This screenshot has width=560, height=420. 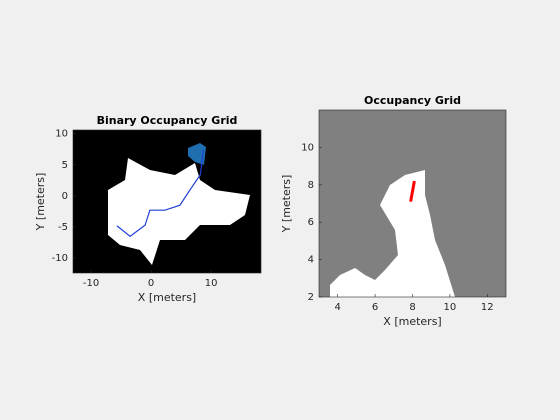 What do you see at coordinates (65, 196) in the screenshot?
I see `y-tick-label: 0` at bounding box center [65, 196].